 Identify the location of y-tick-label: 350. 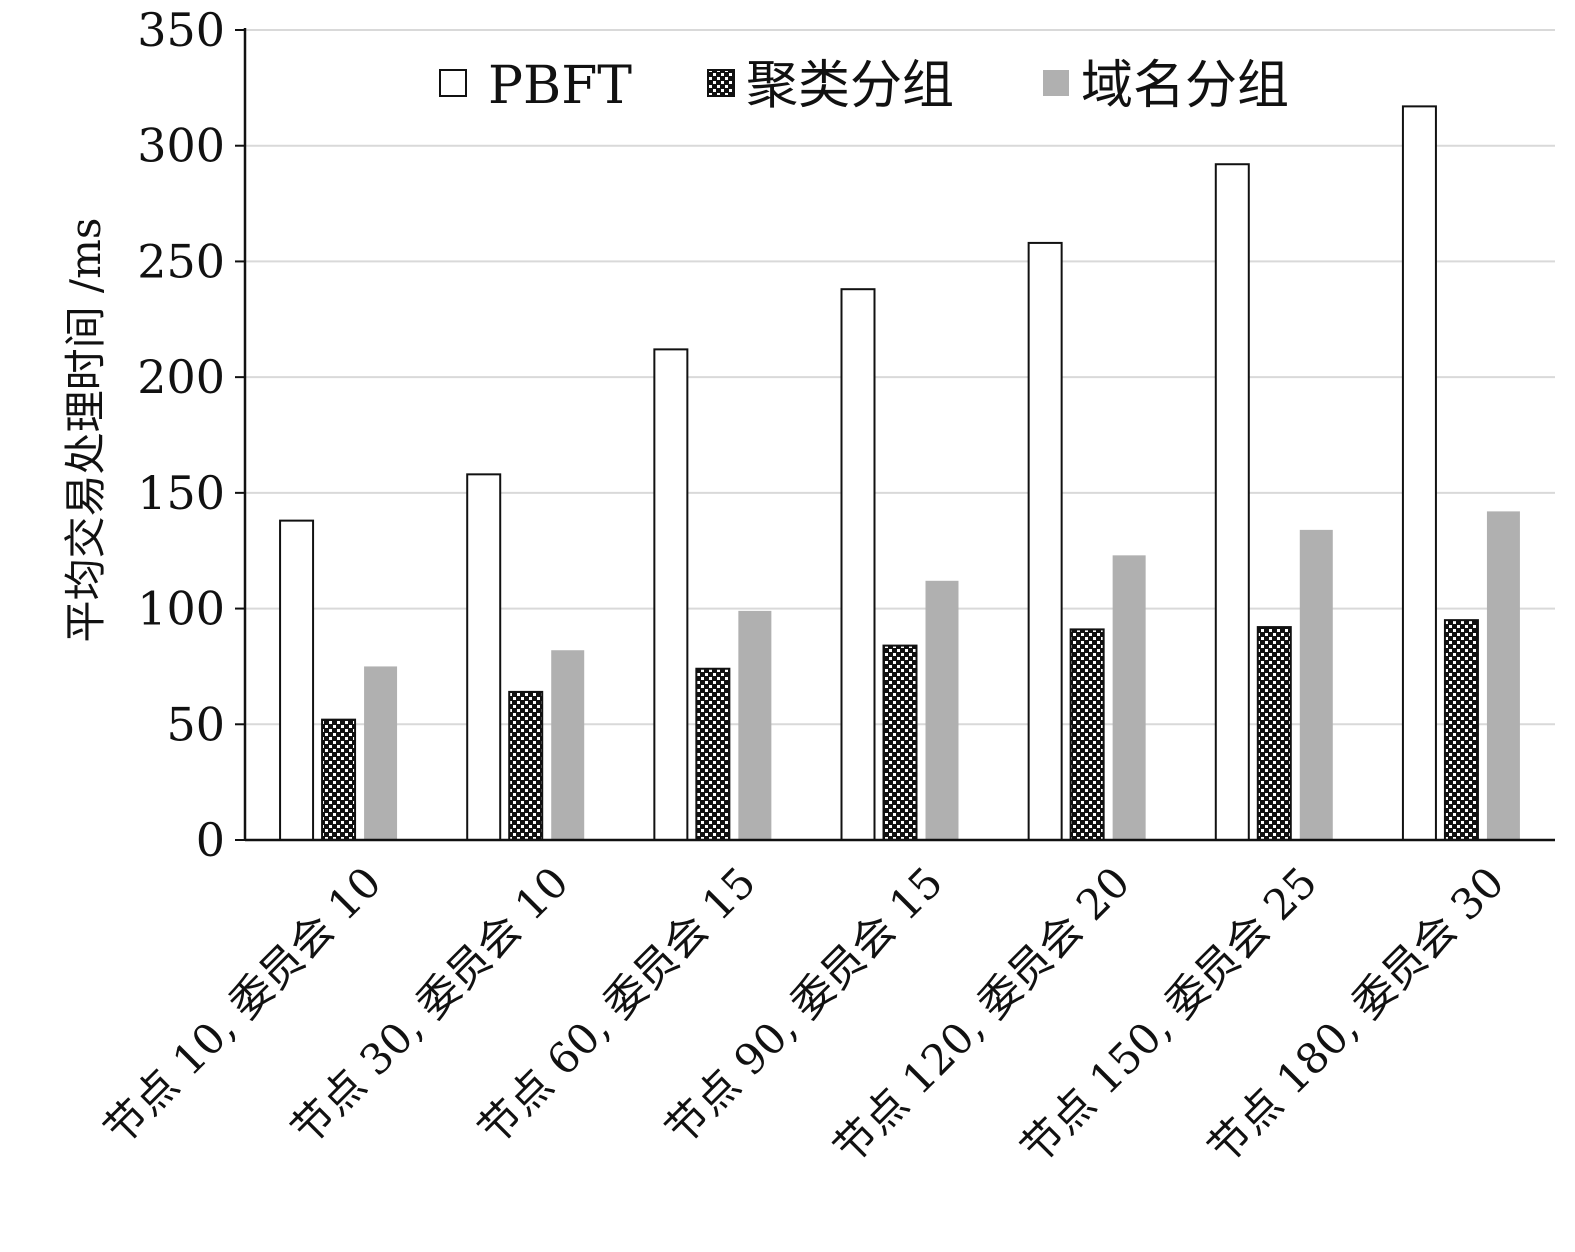
(181, 30).